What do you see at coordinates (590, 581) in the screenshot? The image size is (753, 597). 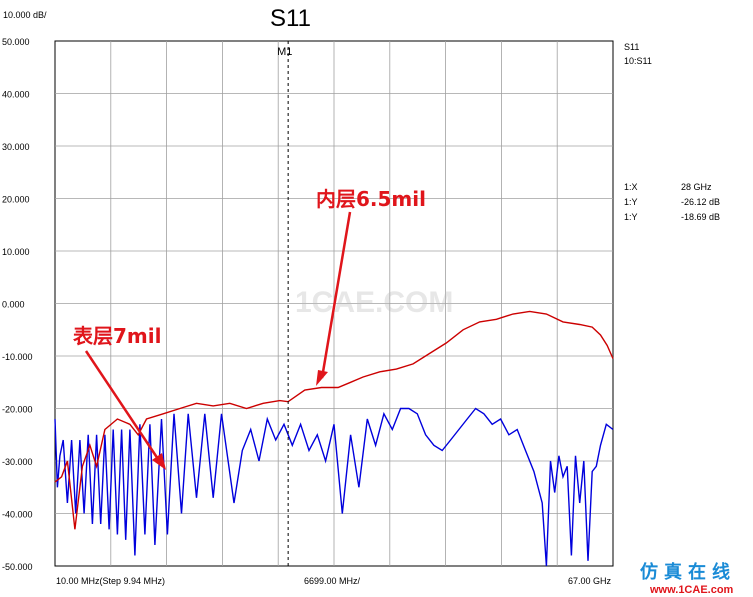 I see `x-stop-label: 67.00 GHz` at bounding box center [590, 581].